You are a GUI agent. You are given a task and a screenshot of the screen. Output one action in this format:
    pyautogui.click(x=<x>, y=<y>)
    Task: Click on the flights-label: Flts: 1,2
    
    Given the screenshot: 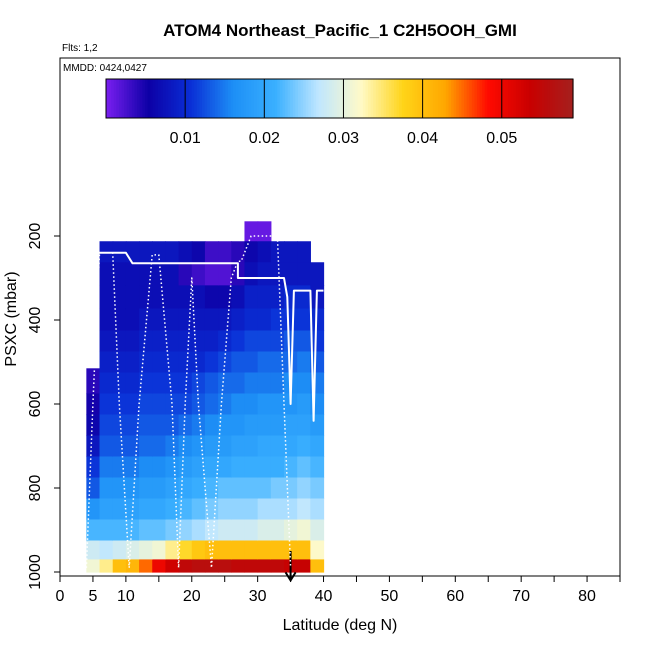 What is the action you would take?
    pyautogui.click(x=80, y=48)
    